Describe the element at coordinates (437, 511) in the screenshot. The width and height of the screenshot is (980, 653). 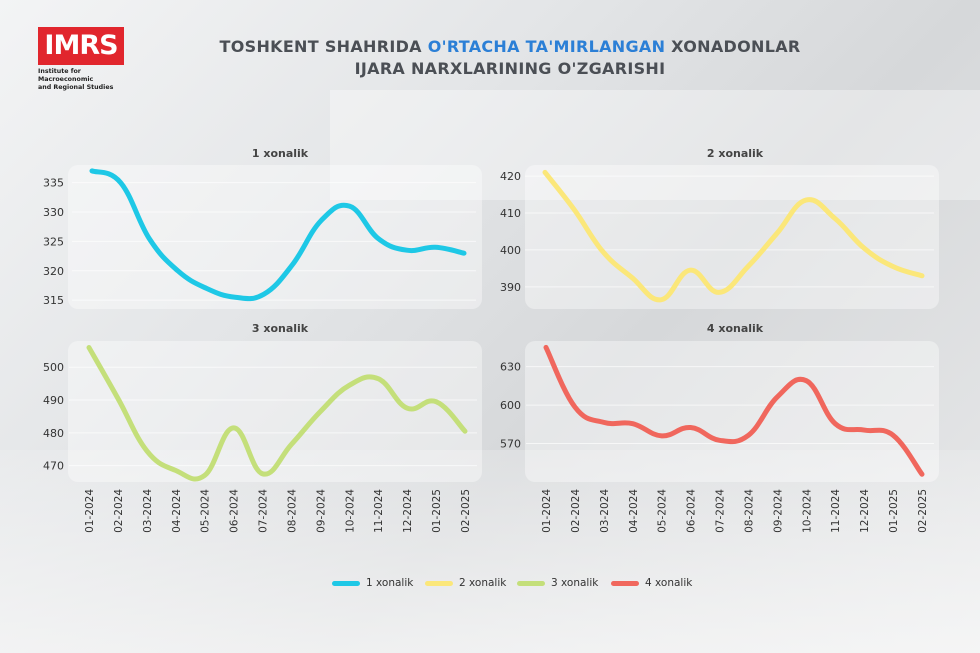
I see `x-tick-label: 01-2025` at that location.